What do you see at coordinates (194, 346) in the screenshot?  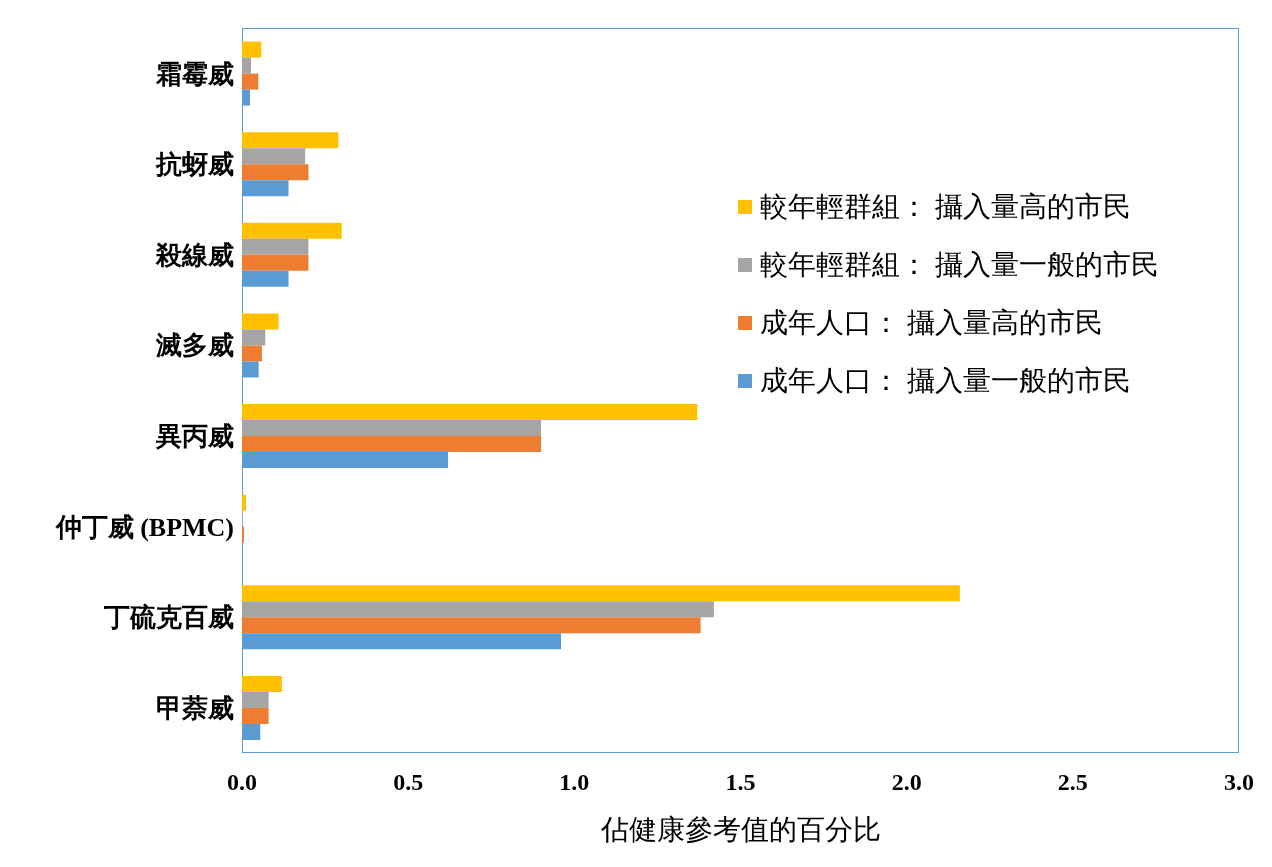 I see `y-tick-label: 滅多威` at bounding box center [194, 346].